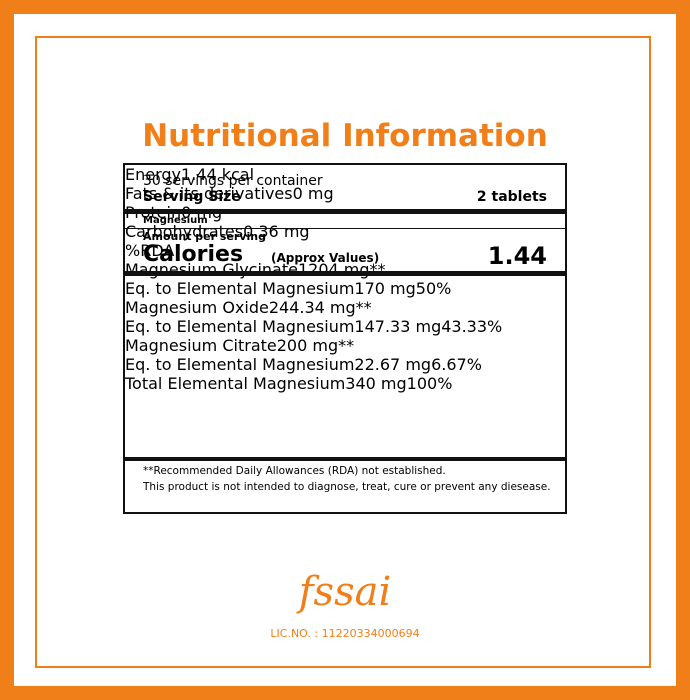 The image size is (690, 700). Describe the element at coordinates (345, 592) in the screenshot. I see `fssai-logo: fssai` at that location.